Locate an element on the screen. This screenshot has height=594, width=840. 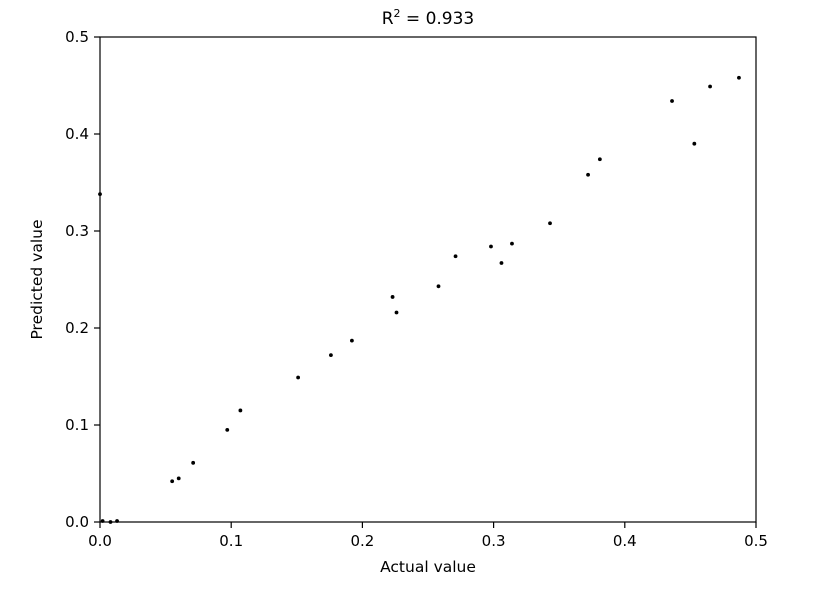
y-tick-label: 0.2 is located at coordinates (77, 328).